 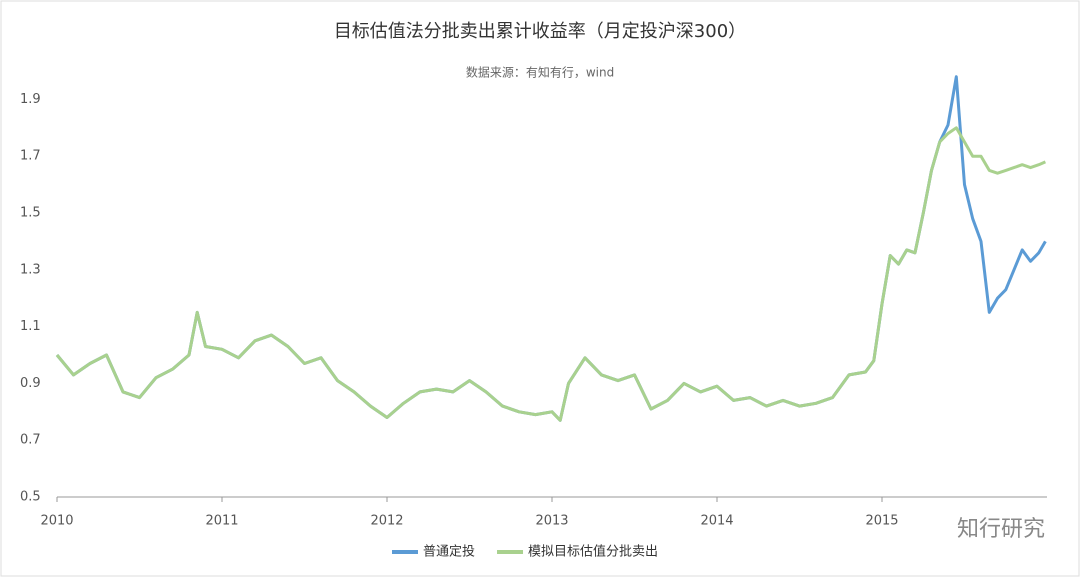 What do you see at coordinates (716, 521) in the screenshot?
I see `x-tick-label: 2014` at bounding box center [716, 521].